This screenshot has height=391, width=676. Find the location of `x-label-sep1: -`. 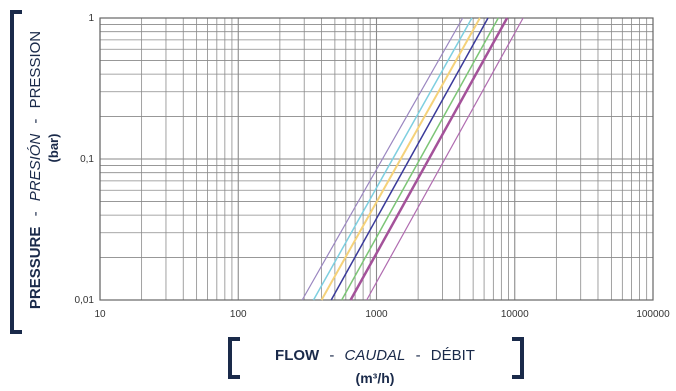

x-label-sep1: - is located at coordinates (331, 355).